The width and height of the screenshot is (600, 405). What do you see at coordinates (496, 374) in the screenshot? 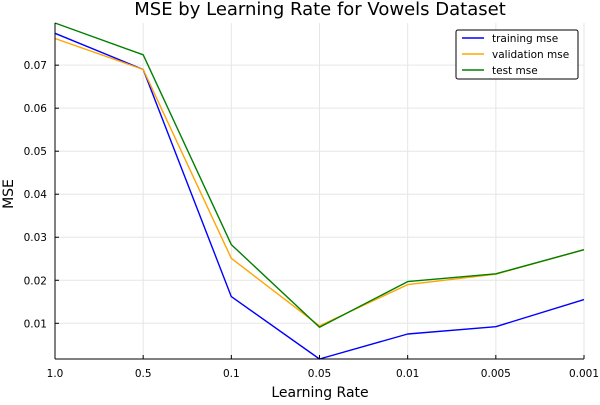
I see `x-tick-label: 0.005` at bounding box center [496, 374].